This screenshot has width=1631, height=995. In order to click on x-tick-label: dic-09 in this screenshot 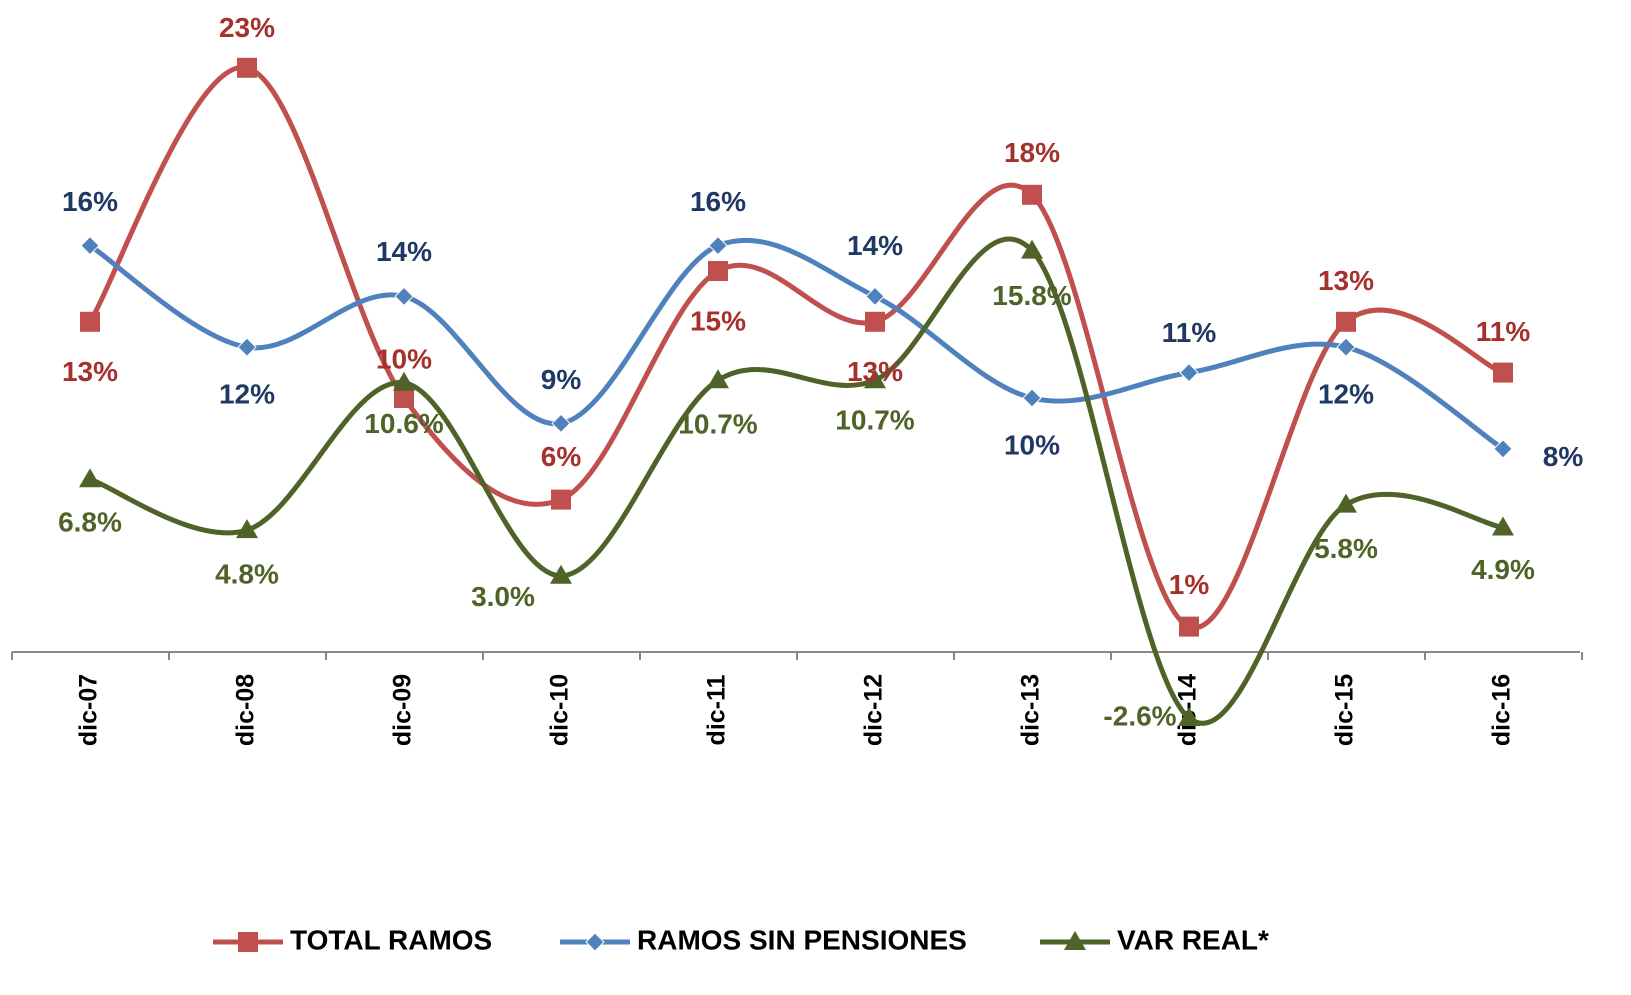, I will do `click(403, 710)`.